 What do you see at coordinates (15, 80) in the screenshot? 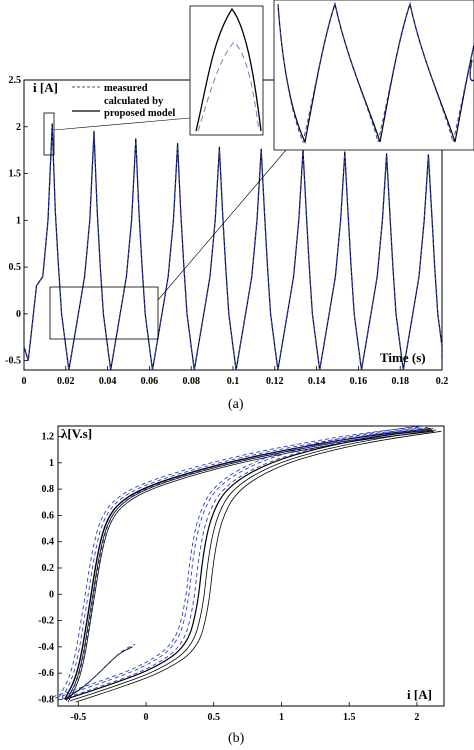
I see `chart-a-ytick-label: 2.5` at bounding box center [15, 80].